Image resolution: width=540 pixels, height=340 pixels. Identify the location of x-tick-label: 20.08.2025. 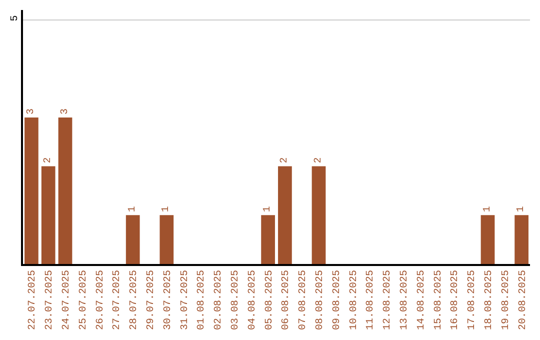
(523, 300).